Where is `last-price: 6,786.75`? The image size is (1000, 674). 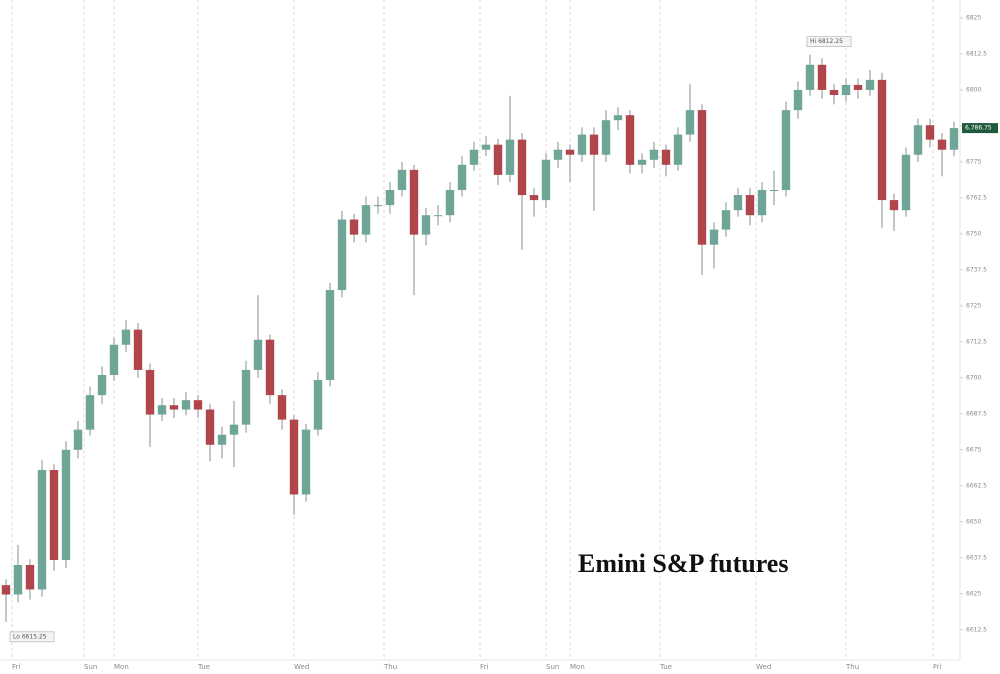
last-price: 6,786.75 is located at coordinates (978, 128).